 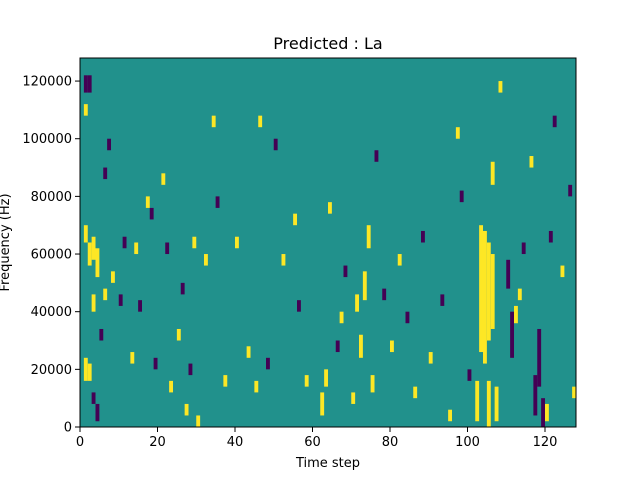 I want to click on x-tick-label: 60, so click(x=312, y=442).